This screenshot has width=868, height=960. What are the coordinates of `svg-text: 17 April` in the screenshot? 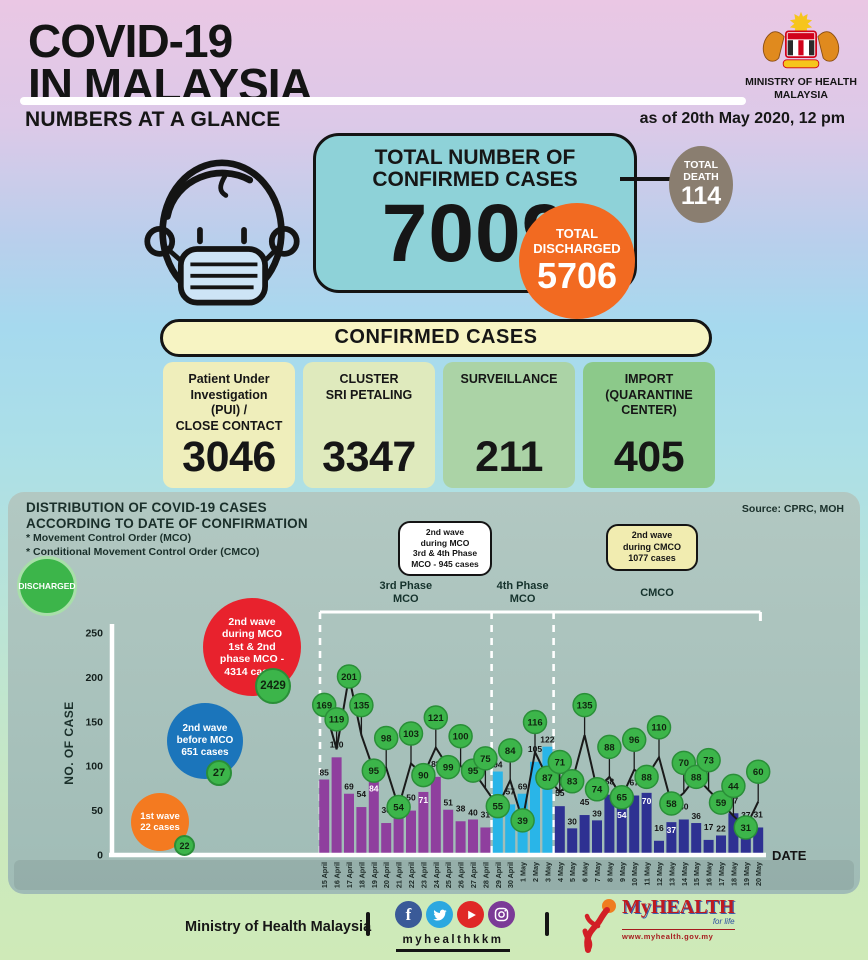 It's located at (349, 875).